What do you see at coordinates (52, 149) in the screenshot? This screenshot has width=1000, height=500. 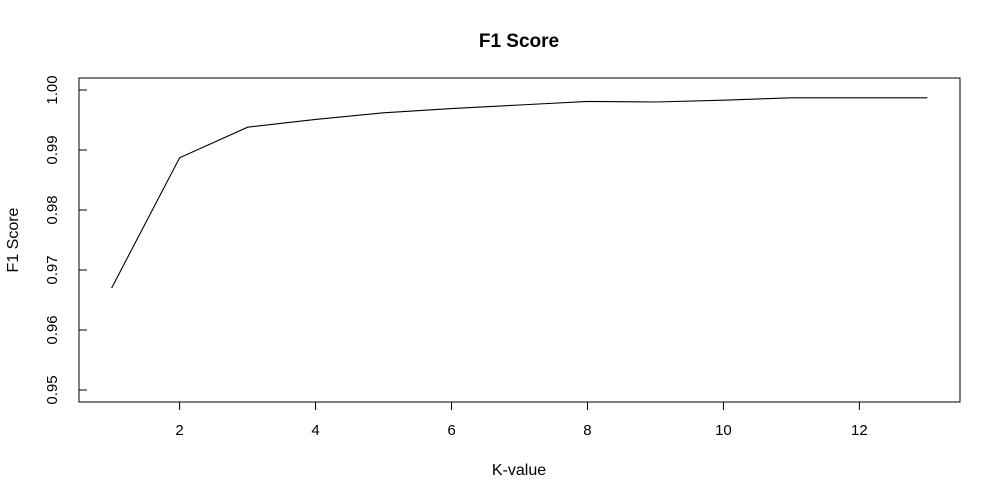 I see `y-tick-label: 0.99` at bounding box center [52, 149].